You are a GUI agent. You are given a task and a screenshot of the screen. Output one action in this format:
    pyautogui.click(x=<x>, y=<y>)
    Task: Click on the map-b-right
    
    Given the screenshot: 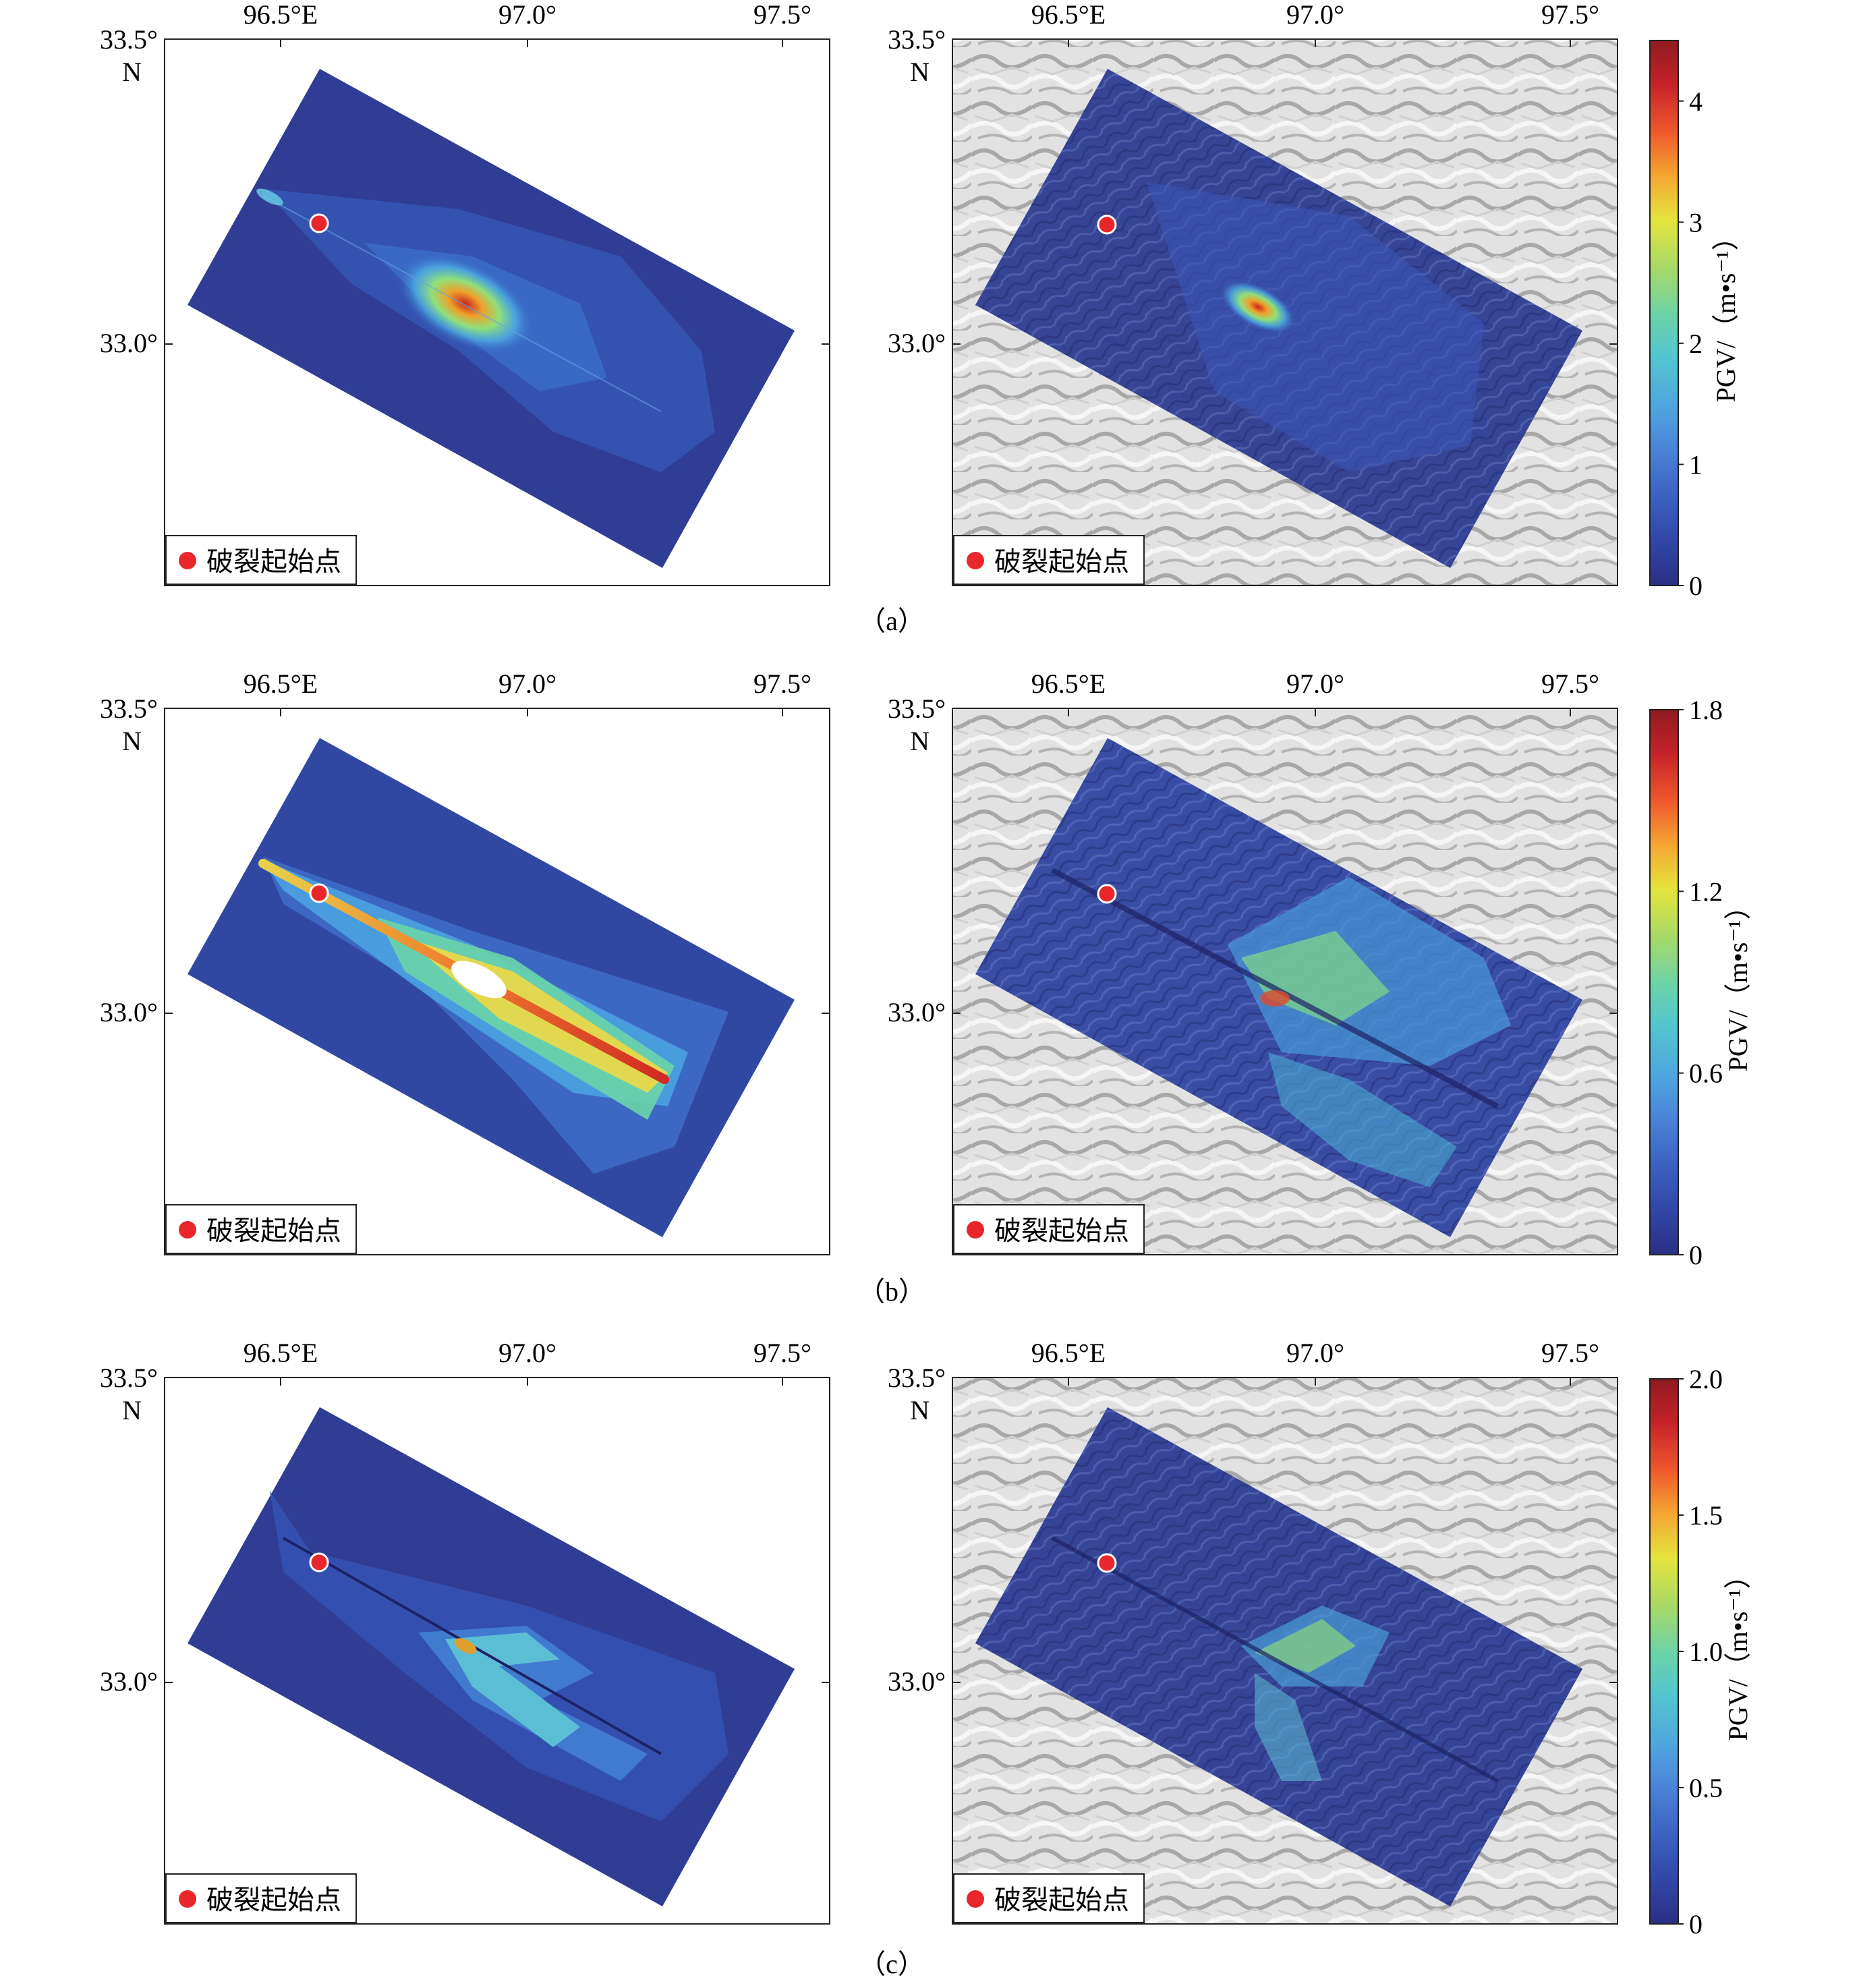 What is the action you would take?
    pyautogui.click(x=1285, y=981)
    